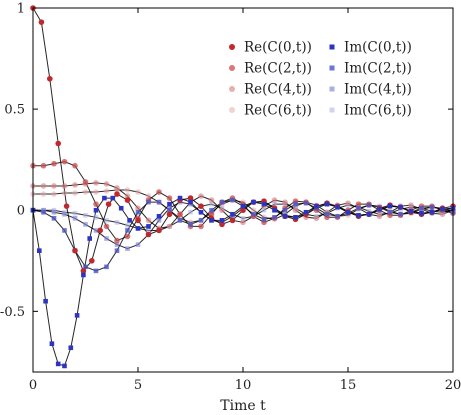  Describe the element at coordinates (278, 48) in the screenshot. I see `legend-label: Re(C(0,t))` at that location.